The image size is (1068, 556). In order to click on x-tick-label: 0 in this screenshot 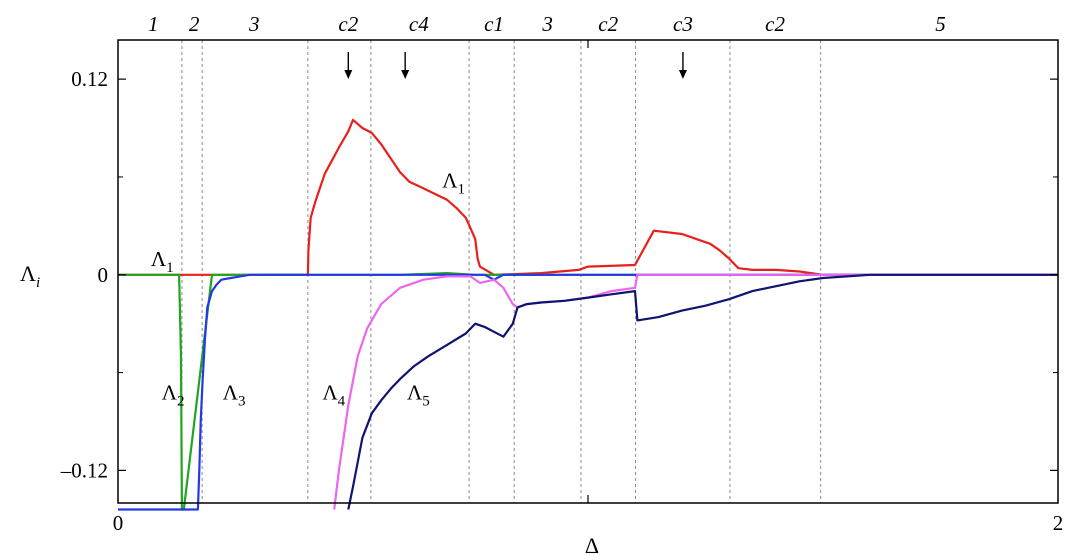, I will do `click(118, 523)`.